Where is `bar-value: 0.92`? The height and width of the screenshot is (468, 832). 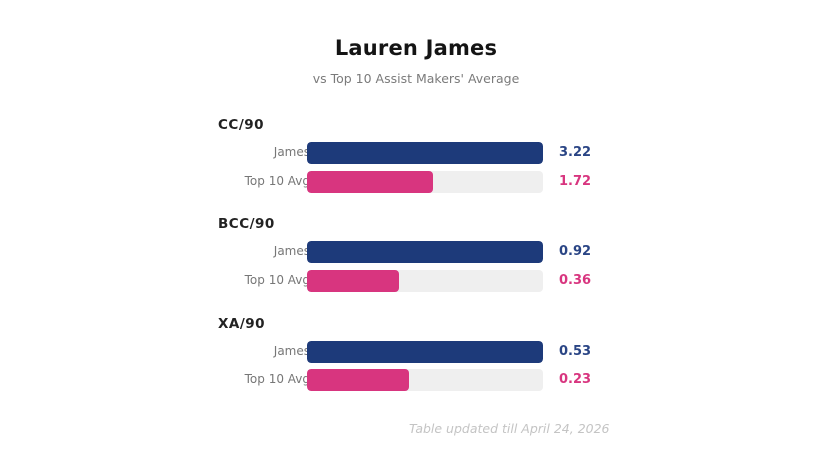 bar-value: 0.92 is located at coordinates (575, 251).